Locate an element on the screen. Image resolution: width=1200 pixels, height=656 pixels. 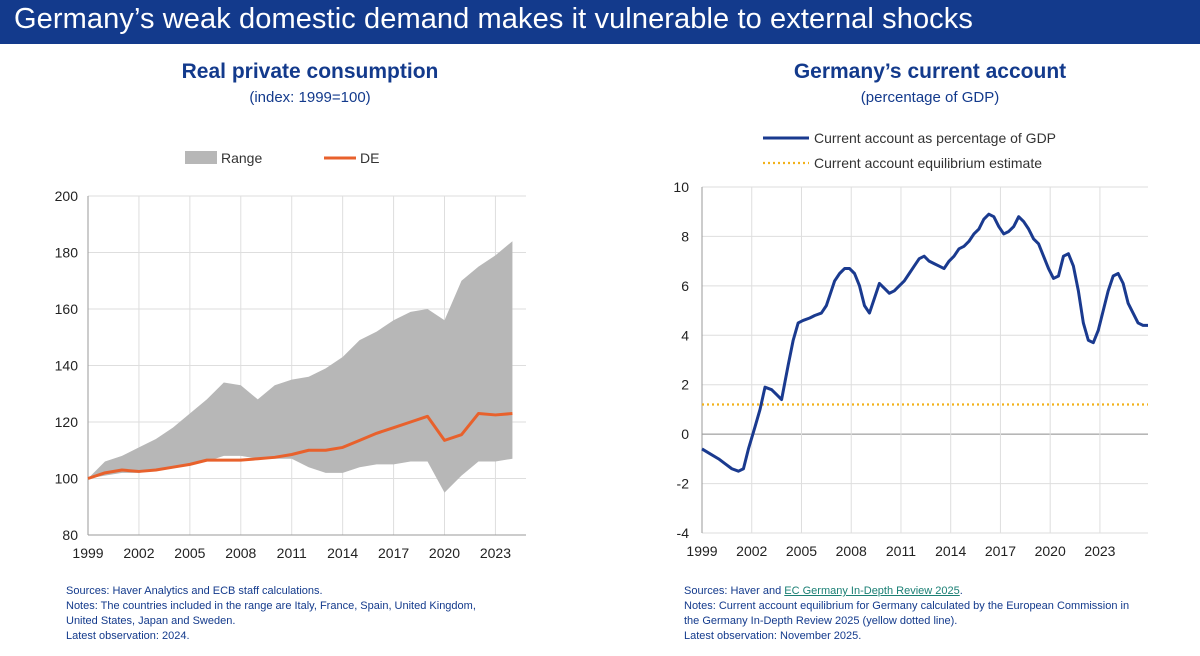
range-band is located at coordinates (300, 367).